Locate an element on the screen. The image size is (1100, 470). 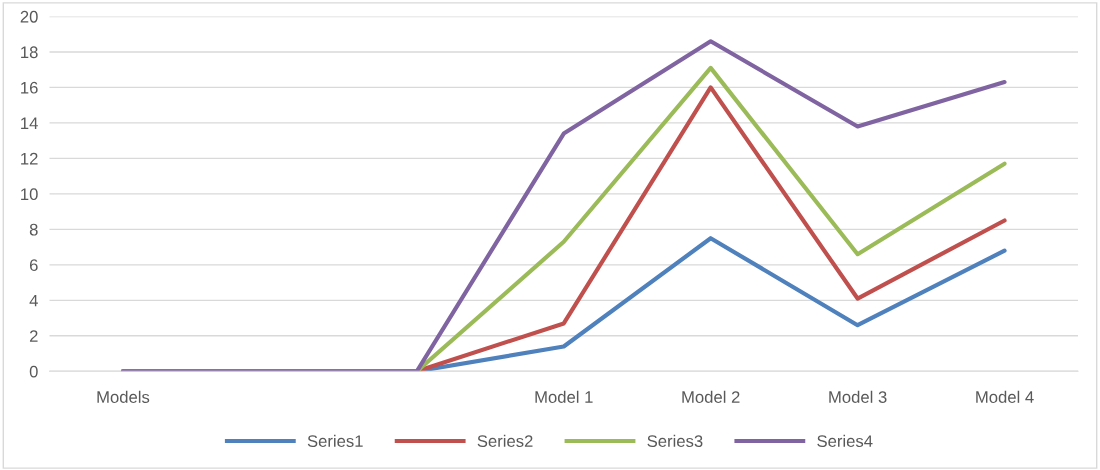
y-tick-label: 10 is located at coordinates (29, 194).